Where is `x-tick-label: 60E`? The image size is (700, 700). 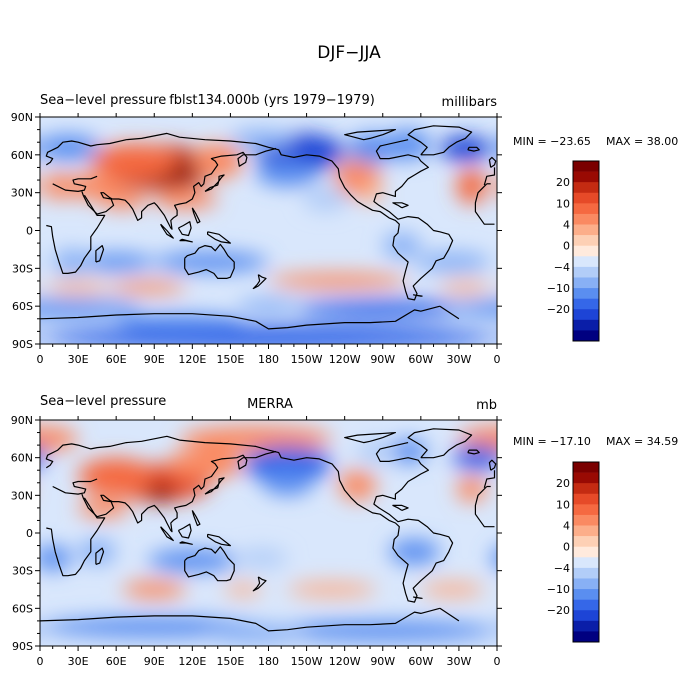 x-tick-label: 60E is located at coordinates (116, 661).